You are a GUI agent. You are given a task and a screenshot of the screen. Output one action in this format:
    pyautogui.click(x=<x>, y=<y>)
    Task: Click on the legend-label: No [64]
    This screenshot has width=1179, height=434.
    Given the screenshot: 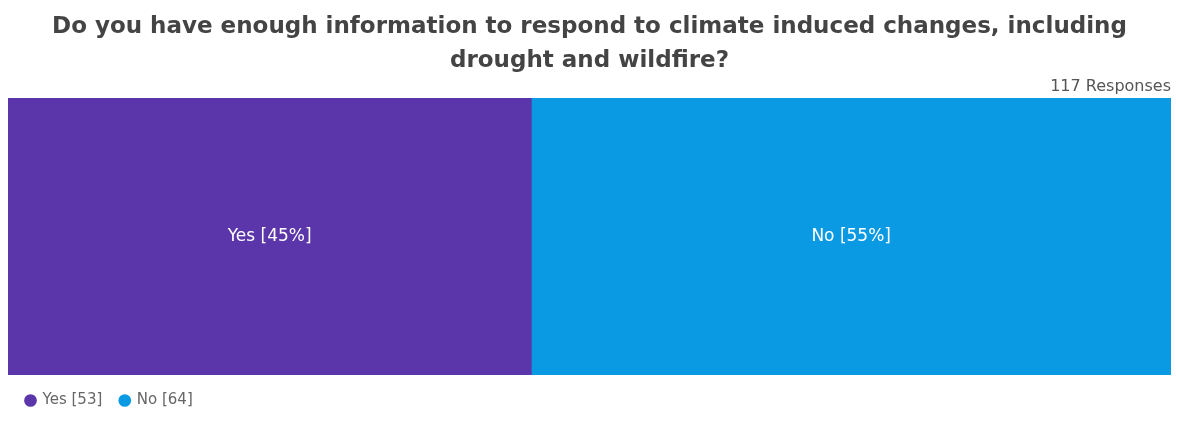 What is the action you would take?
    pyautogui.click(x=164, y=399)
    